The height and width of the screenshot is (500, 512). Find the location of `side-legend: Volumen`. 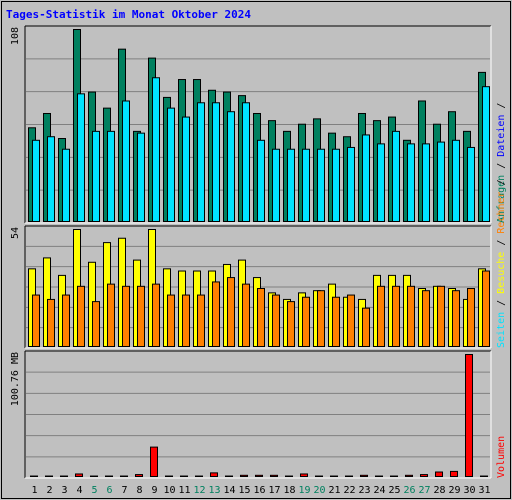

side-legend: Volumen is located at coordinates (501, 457).